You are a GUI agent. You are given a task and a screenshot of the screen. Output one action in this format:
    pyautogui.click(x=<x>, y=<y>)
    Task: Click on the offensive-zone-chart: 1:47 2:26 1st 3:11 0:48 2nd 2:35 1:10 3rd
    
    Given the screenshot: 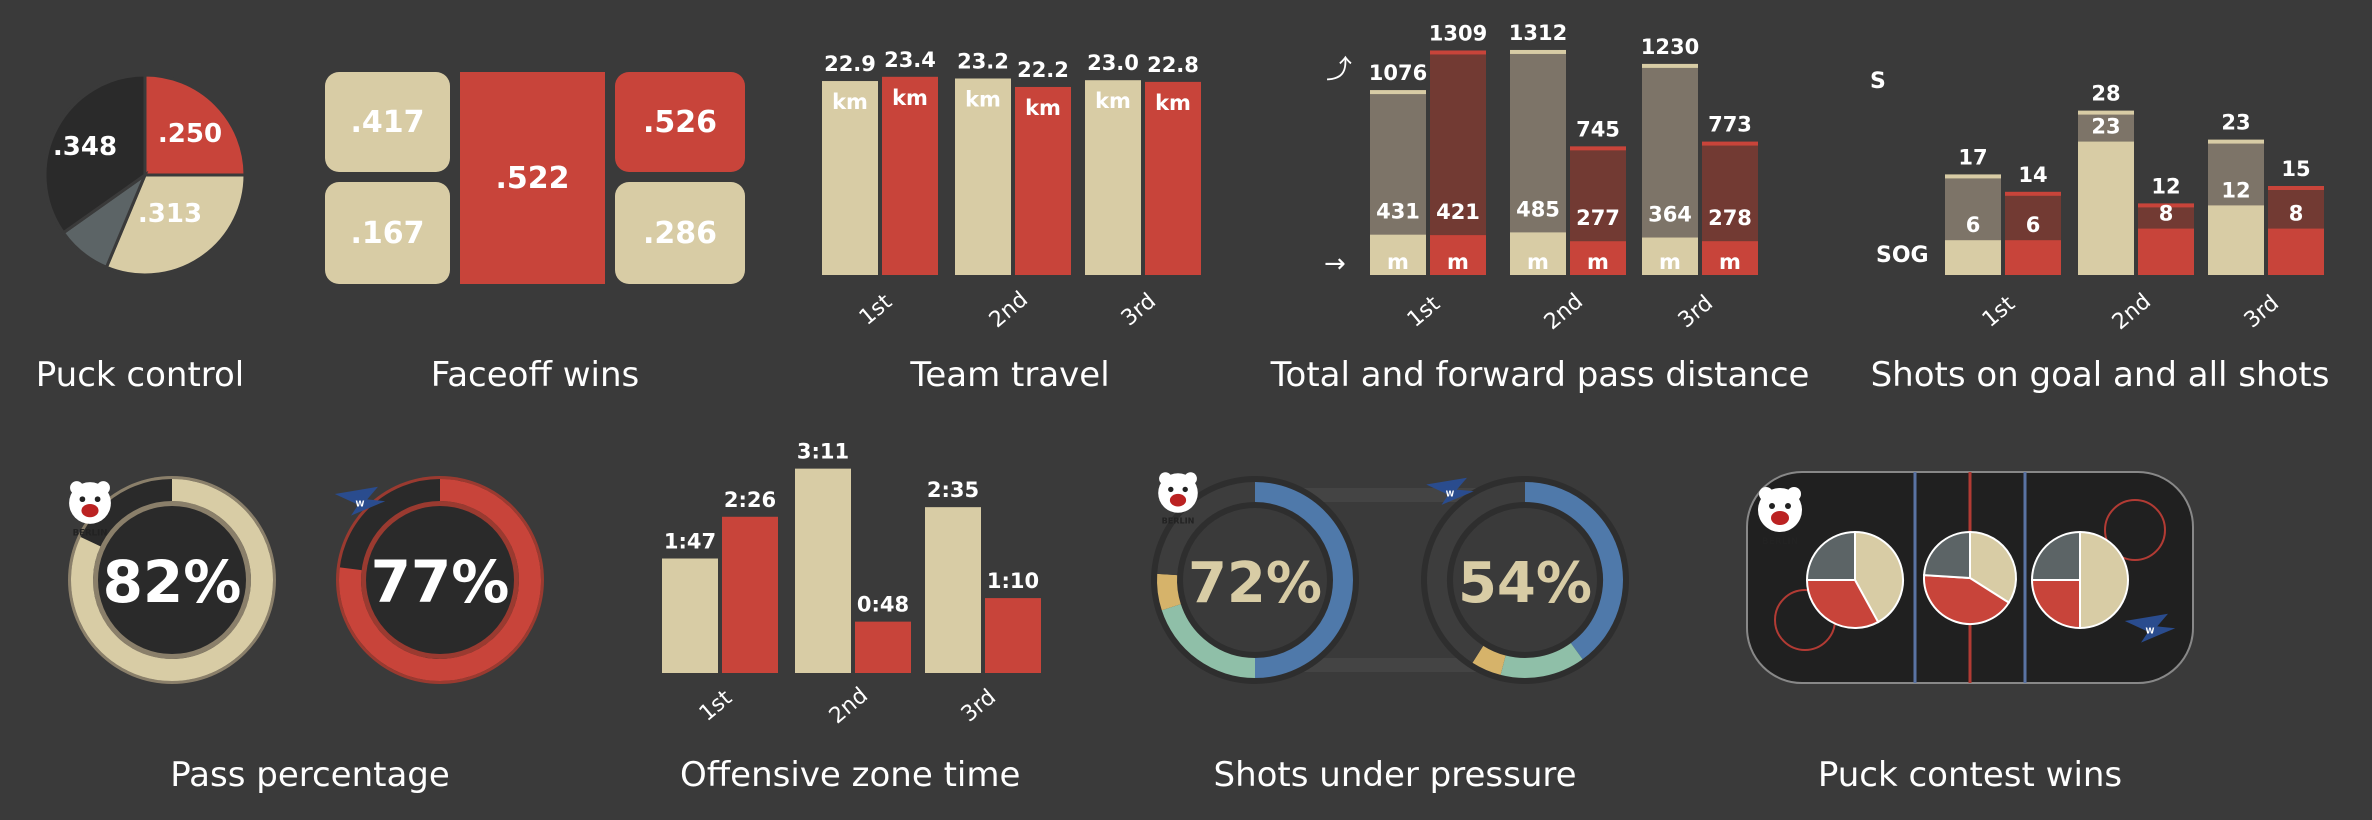 What is the action you would take?
    pyautogui.click(x=851, y=584)
    